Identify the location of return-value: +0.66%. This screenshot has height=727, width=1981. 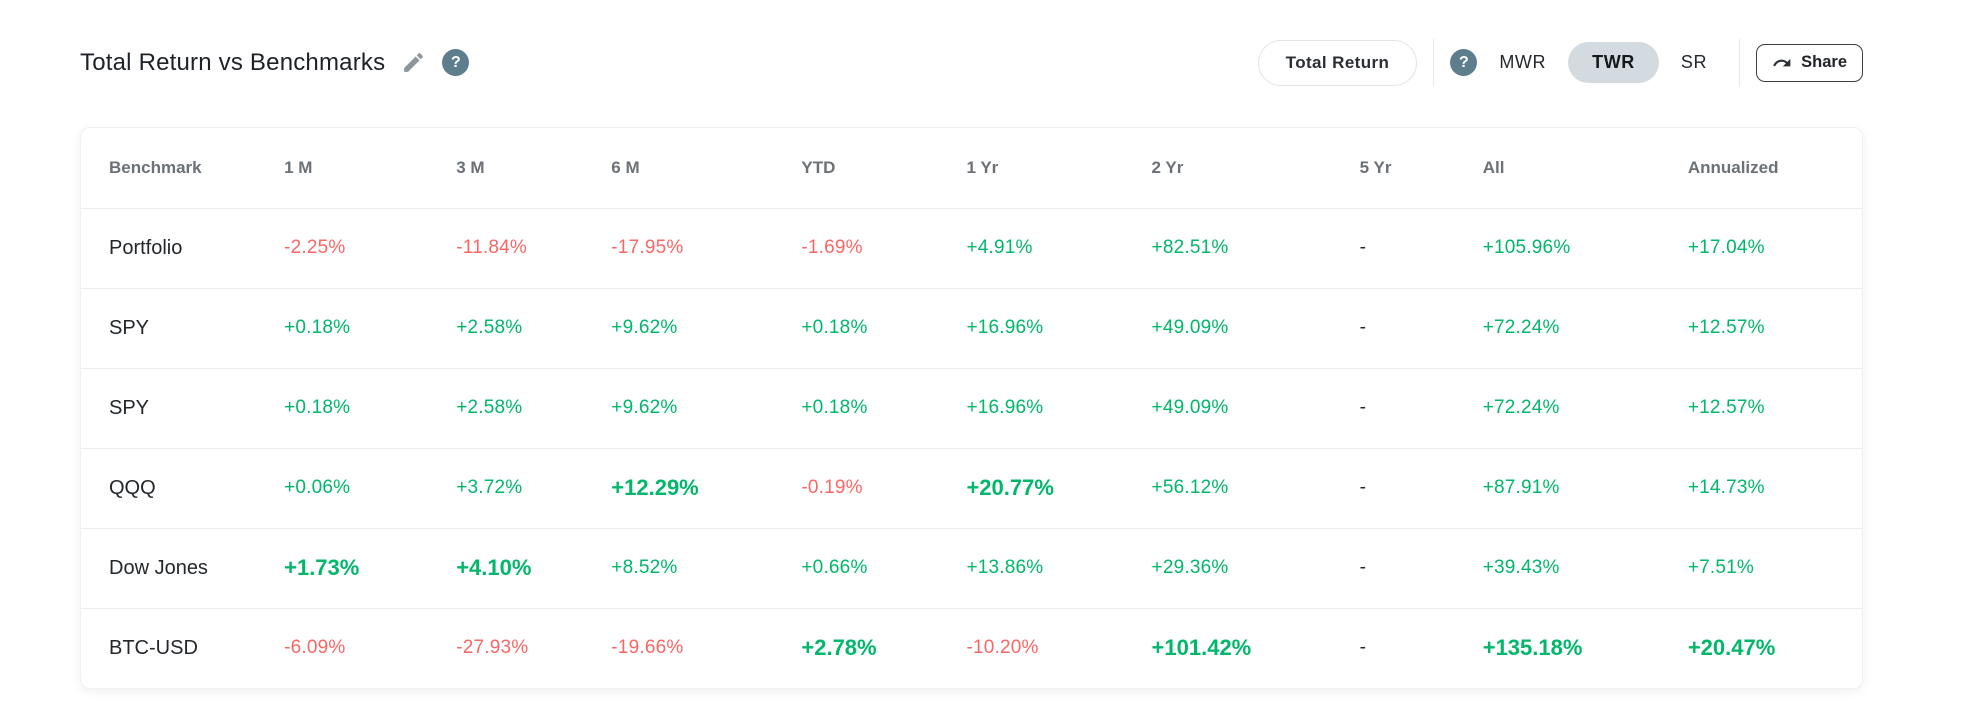
(884, 568).